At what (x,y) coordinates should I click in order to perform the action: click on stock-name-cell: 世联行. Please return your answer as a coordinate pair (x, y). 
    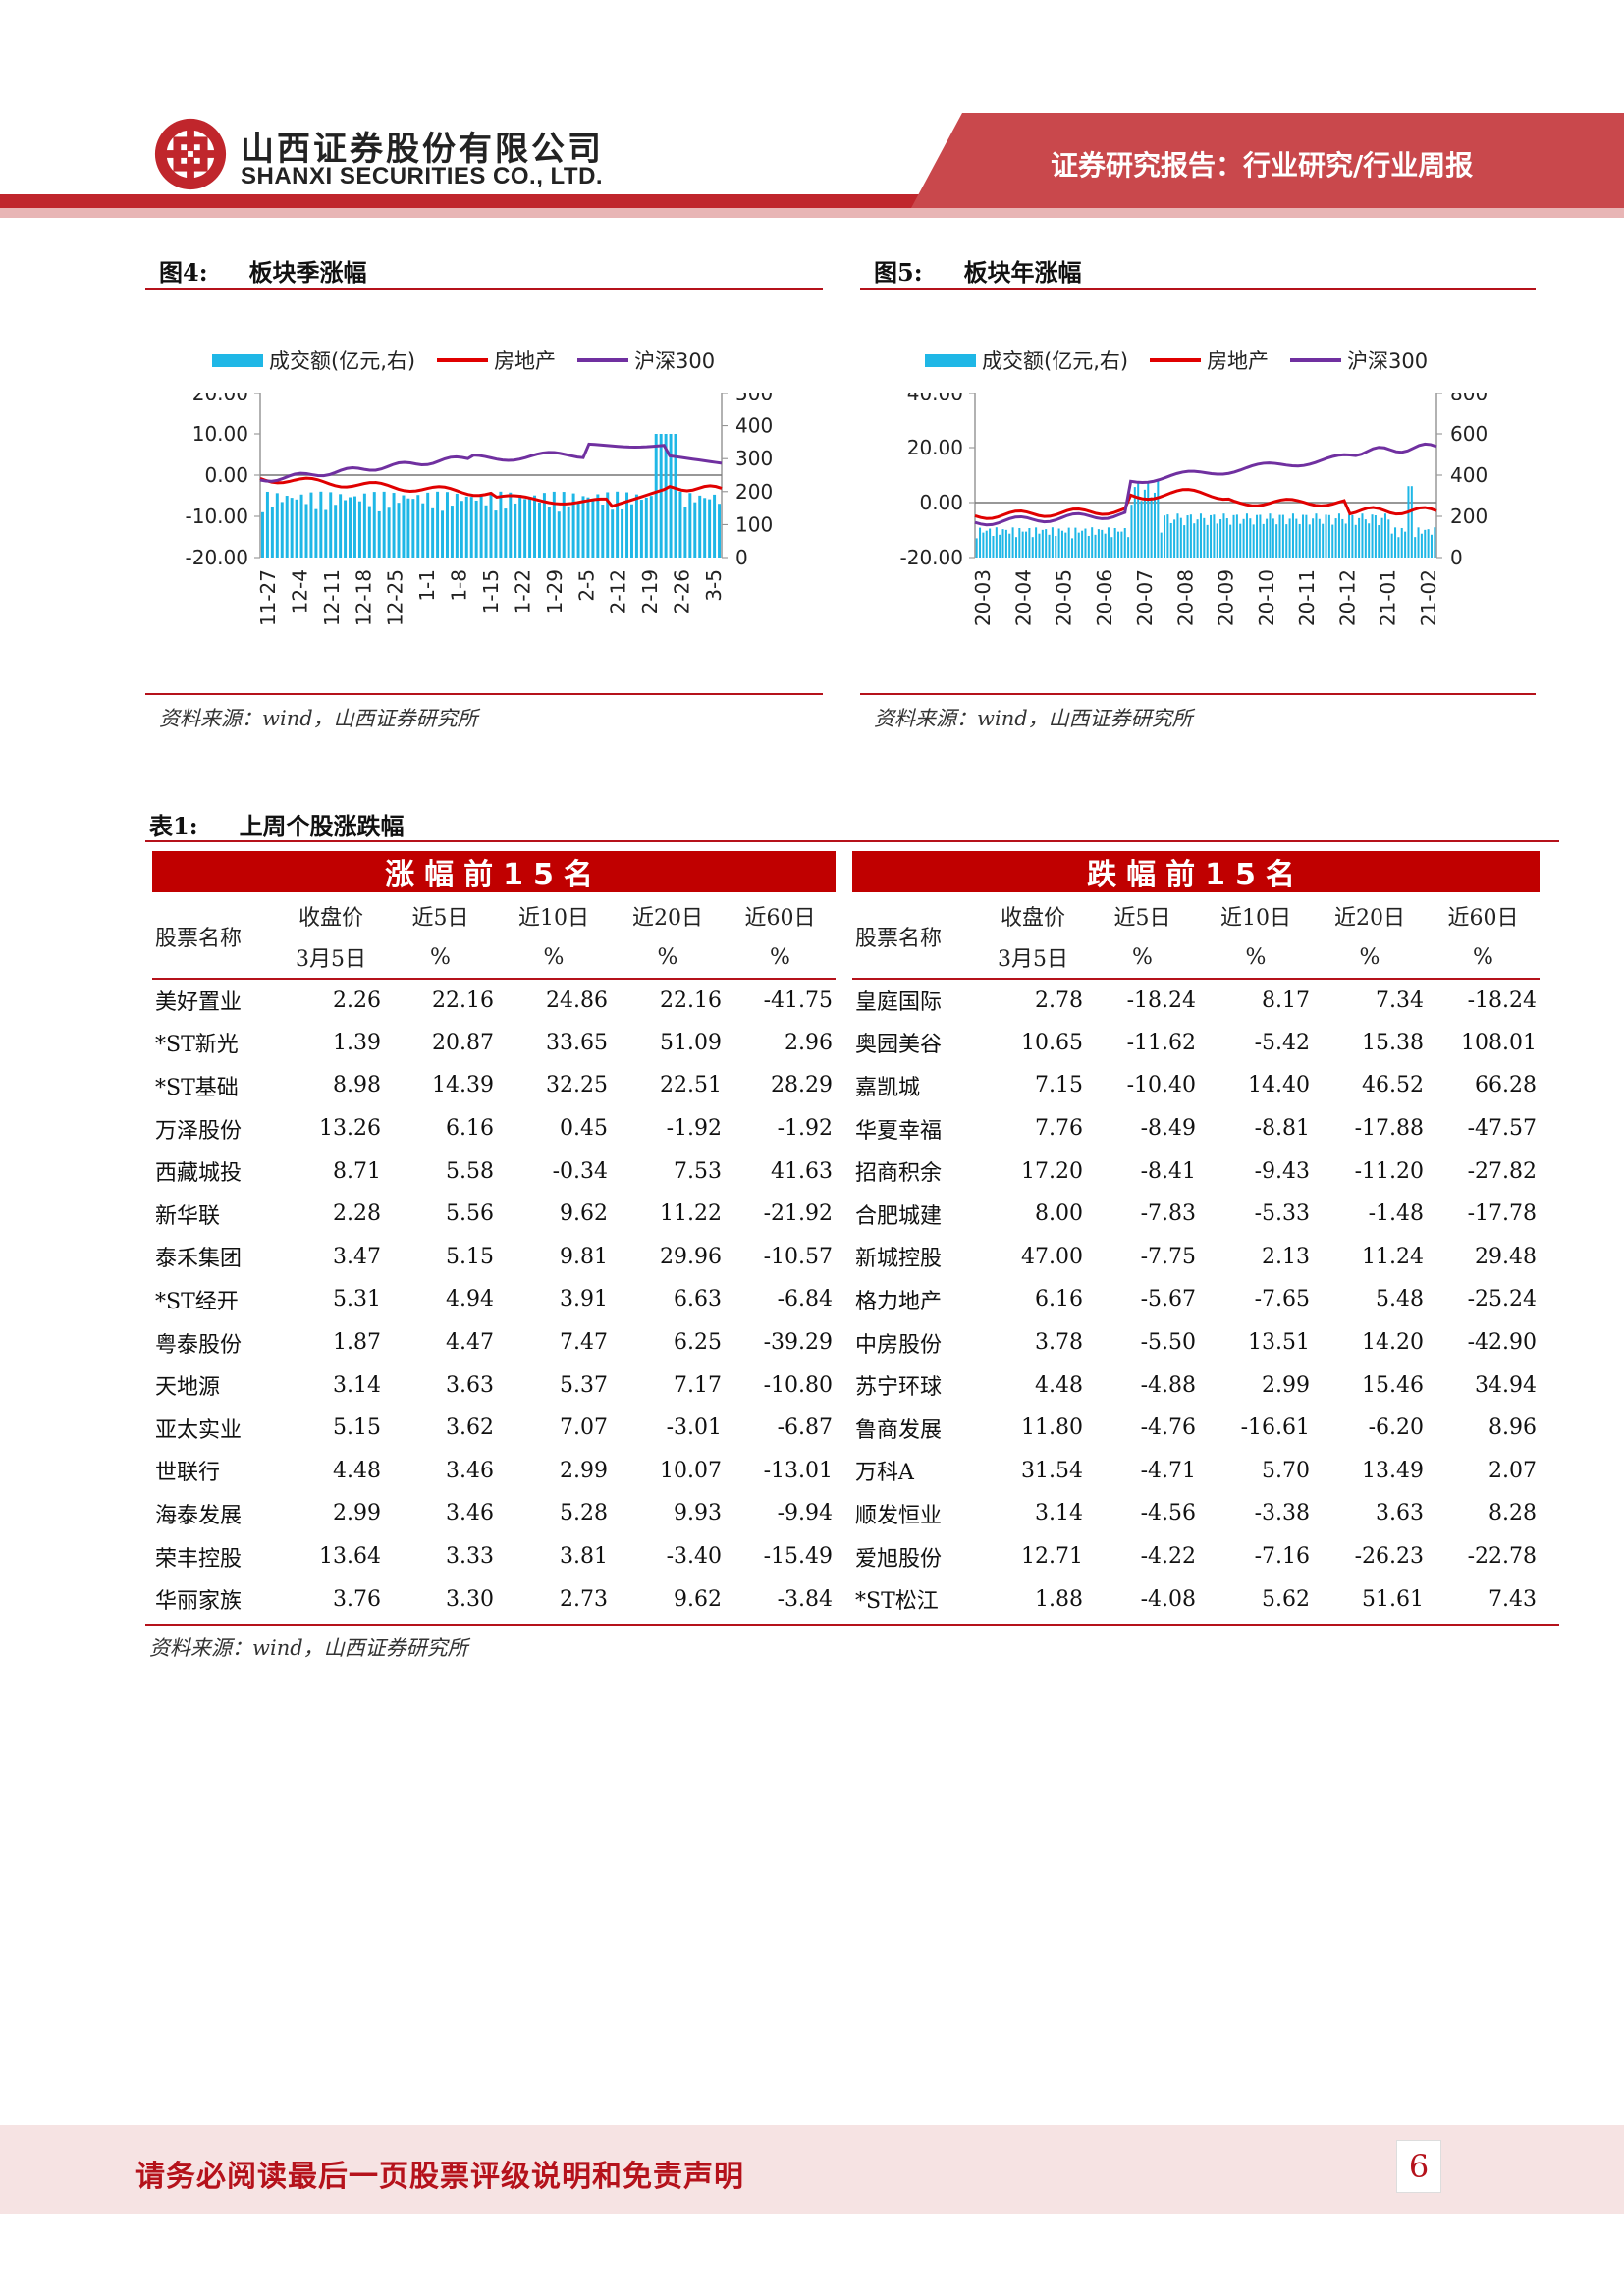
    Looking at the image, I should click on (188, 1473).